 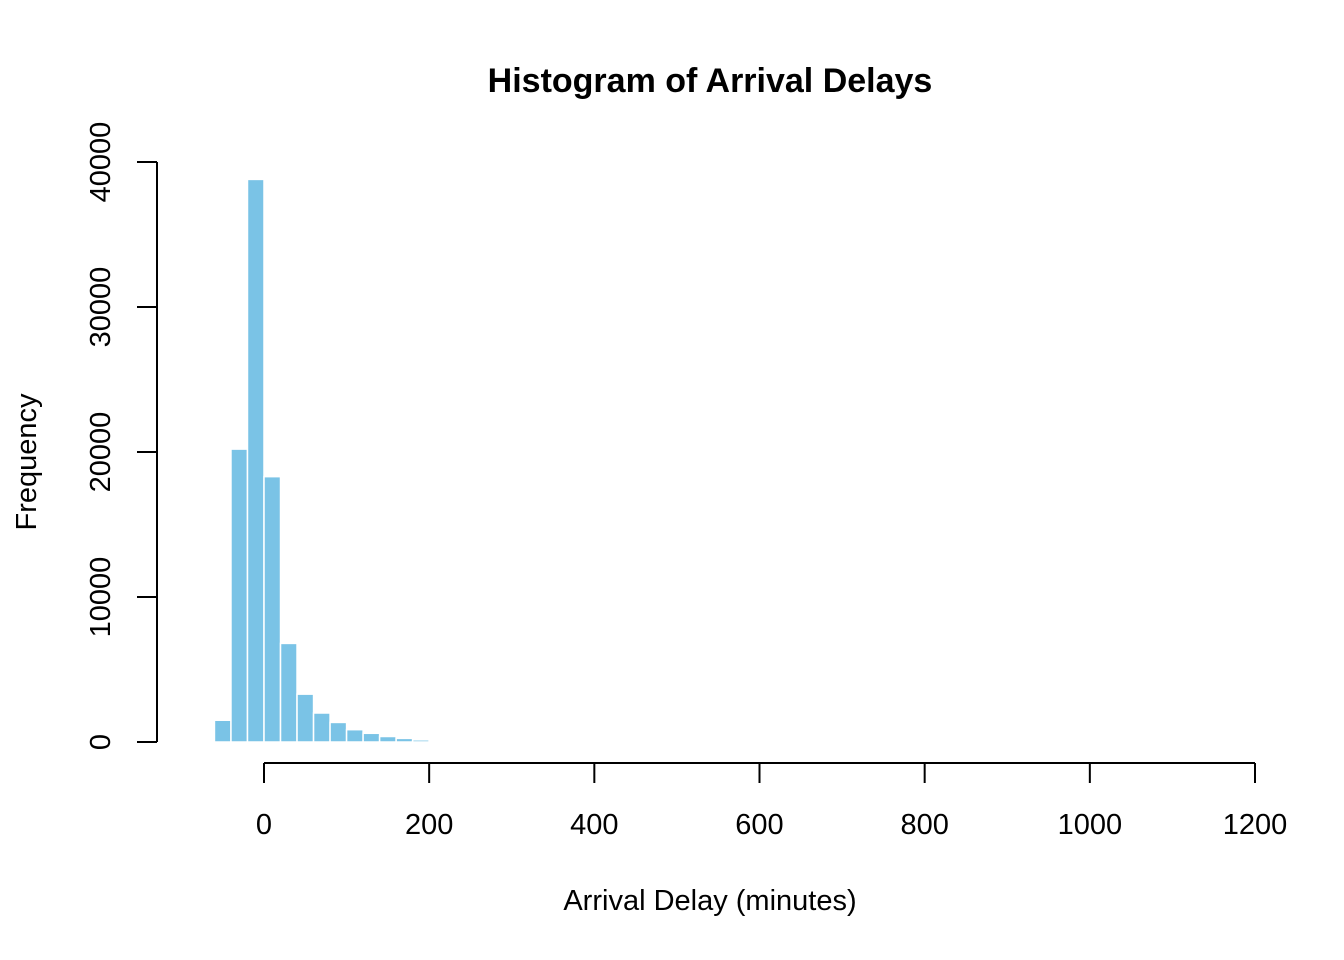 I want to click on x-axis-label: Arrival Delay (minutes), so click(x=709, y=901).